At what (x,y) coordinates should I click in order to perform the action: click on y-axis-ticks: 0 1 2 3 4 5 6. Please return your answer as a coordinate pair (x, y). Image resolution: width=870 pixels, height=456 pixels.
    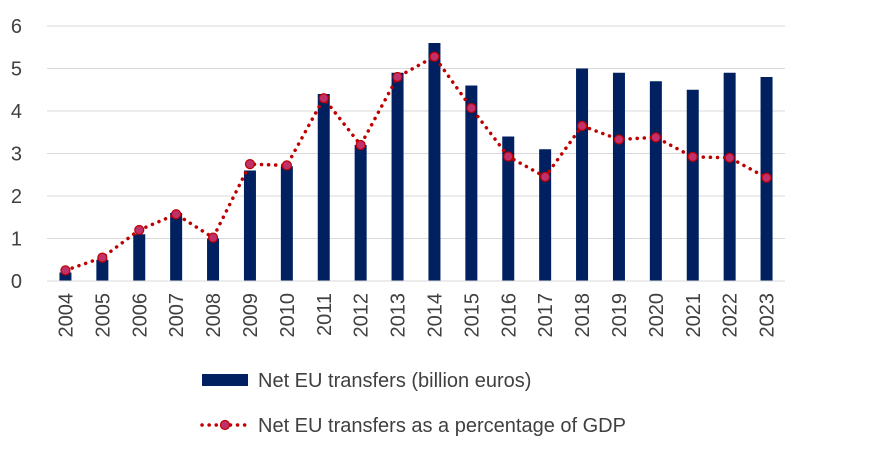
    Looking at the image, I should click on (16, 154).